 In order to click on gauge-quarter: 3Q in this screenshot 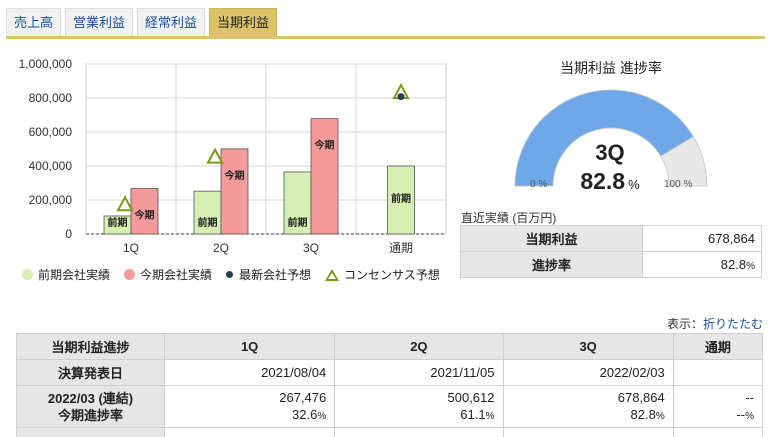, I will do `click(610, 152)`.